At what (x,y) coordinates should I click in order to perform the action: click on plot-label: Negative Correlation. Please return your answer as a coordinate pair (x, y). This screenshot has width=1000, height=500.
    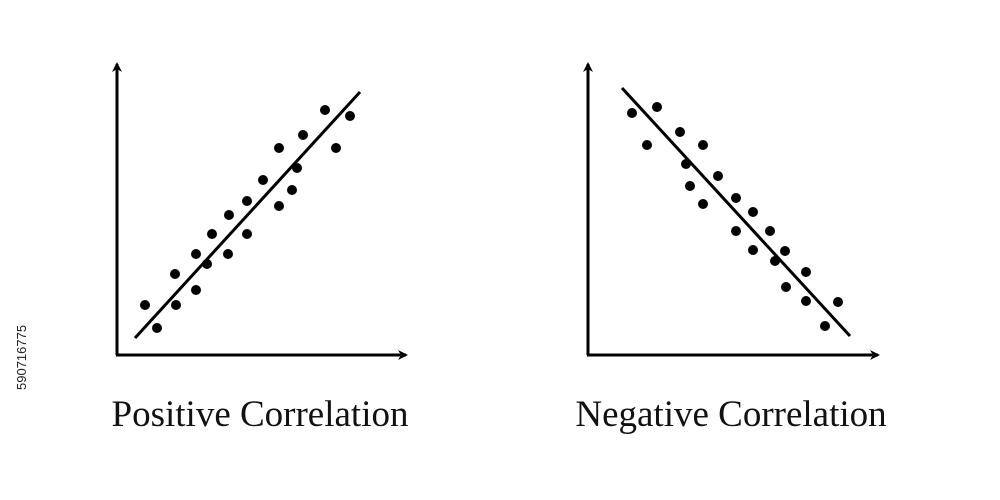
    Looking at the image, I should click on (730, 414).